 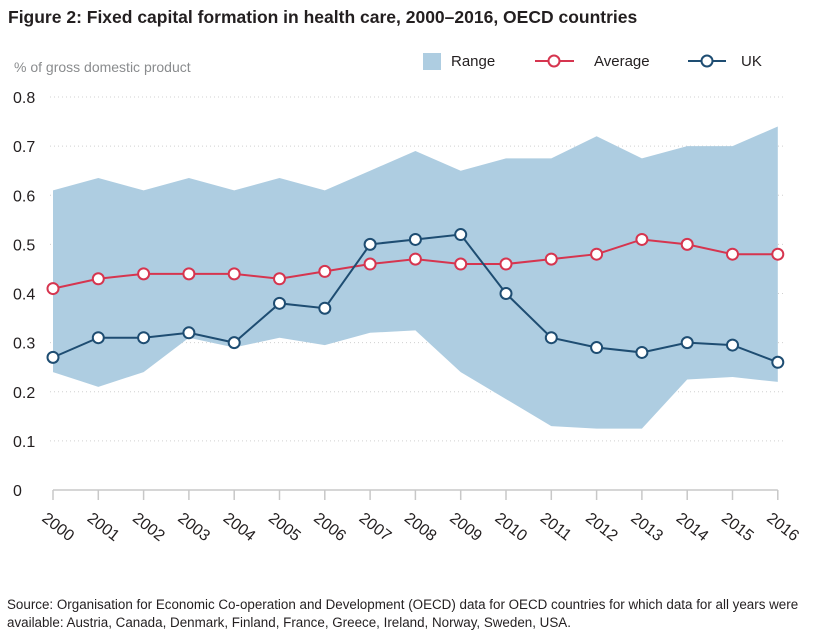 What do you see at coordinates (329, 527) in the screenshot?
I see `x-tick-label: 2006` at bounding box center [329, 527].